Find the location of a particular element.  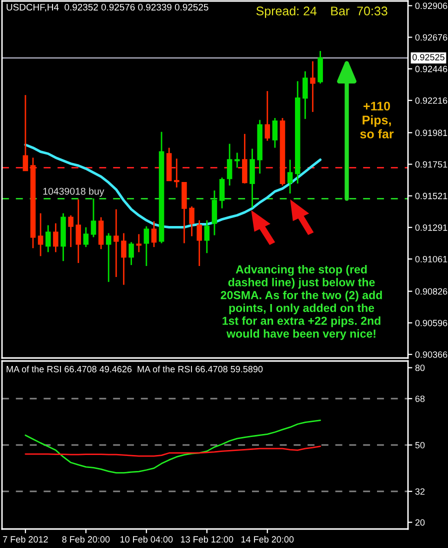

annotation: Spread: 24 is located at coordinates (286, 12).